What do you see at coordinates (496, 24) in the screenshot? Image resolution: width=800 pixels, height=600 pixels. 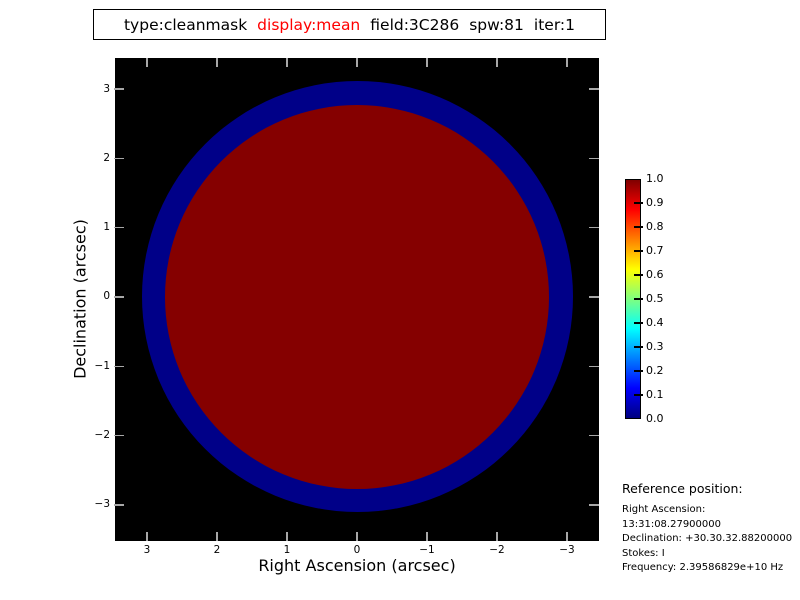 I see `title-segment-spw: spw:81` at bounding box center [496, 24].